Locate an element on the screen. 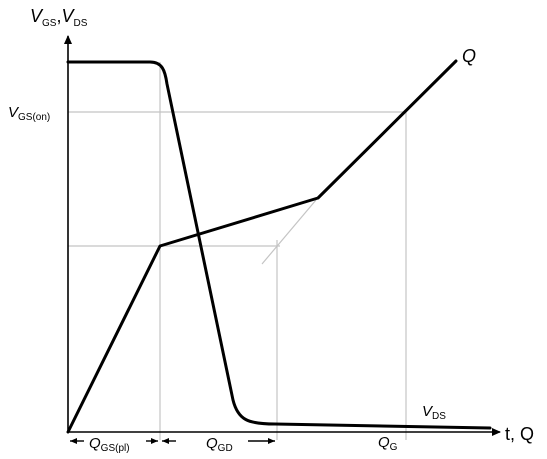 This screenshot has height=459, width=547. vgs-on-label: VGS(on) is located at coordinates (29, 113).